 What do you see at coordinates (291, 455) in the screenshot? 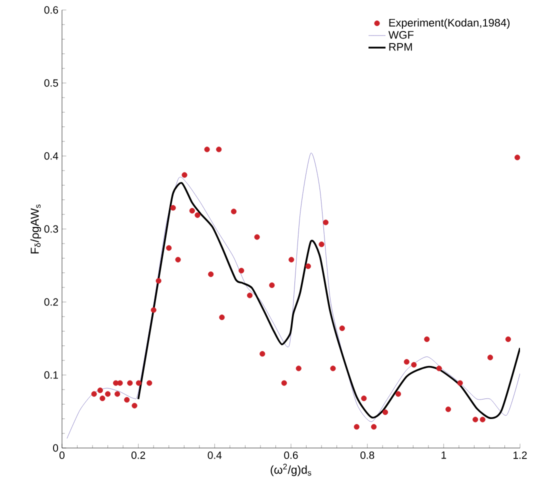
I see `x-tick-label: 0.6` at bounding box center [291, 455].